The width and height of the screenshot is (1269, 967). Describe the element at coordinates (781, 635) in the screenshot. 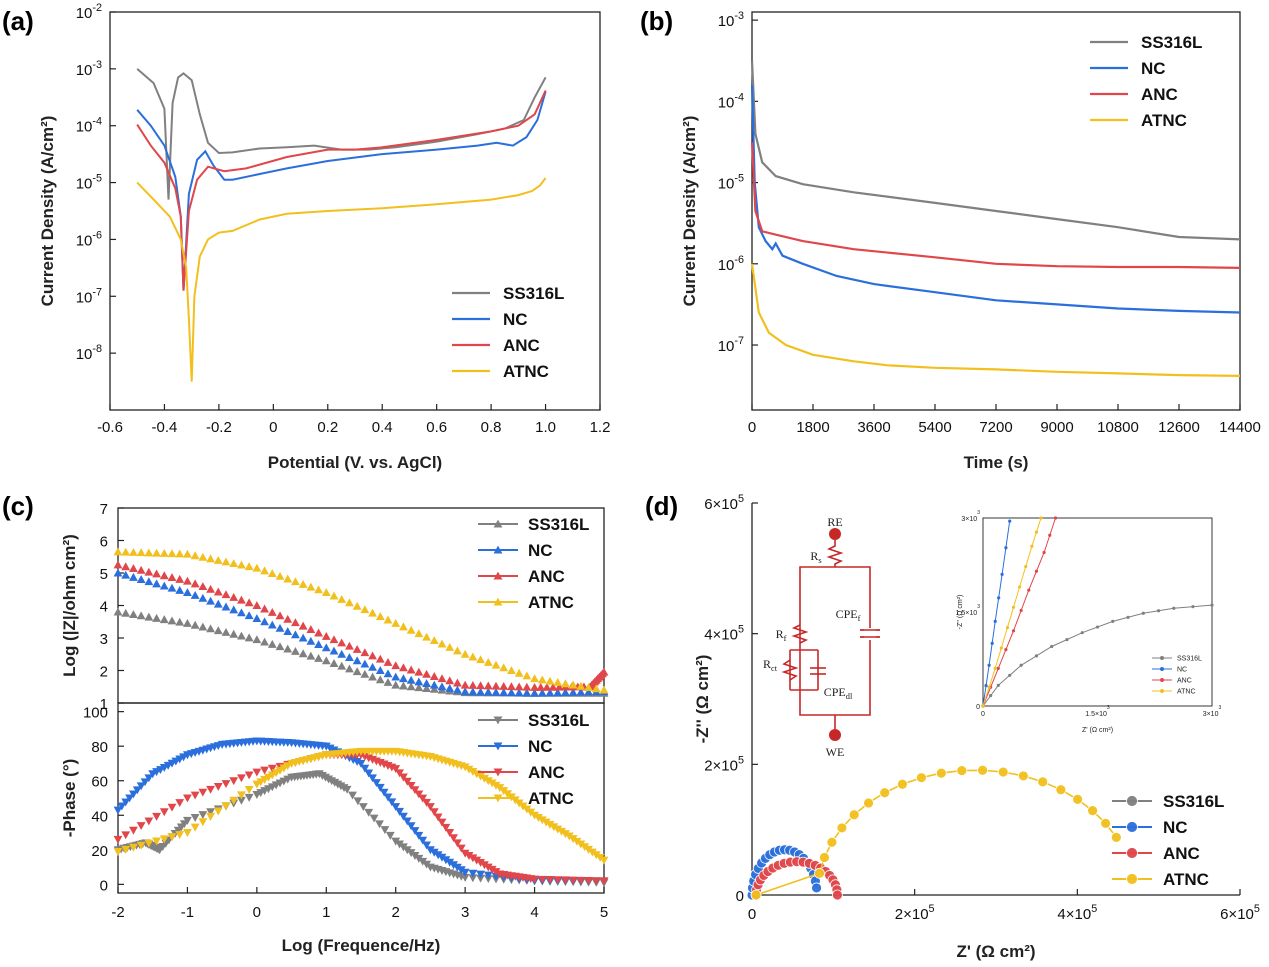

I see `circuit-label-rf: Rf` at that location.